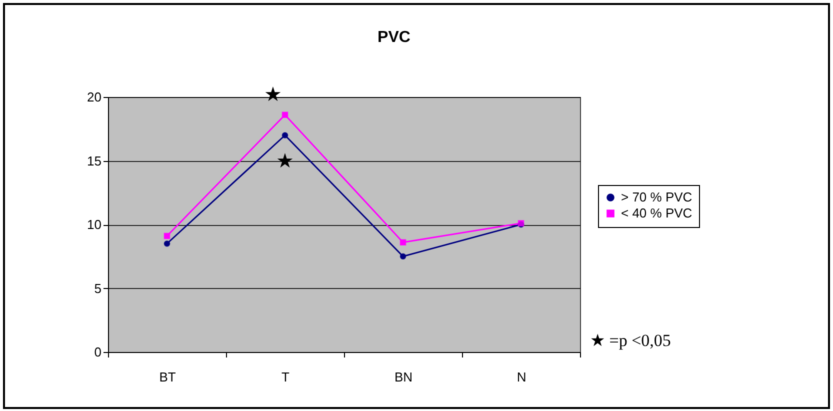 The width and height of the screenshot is (833, 411). What do you see at coordinates (630, 340) in the screenshot?
I see `text: ★ =p <0,05` at bounding box center [630, 340].